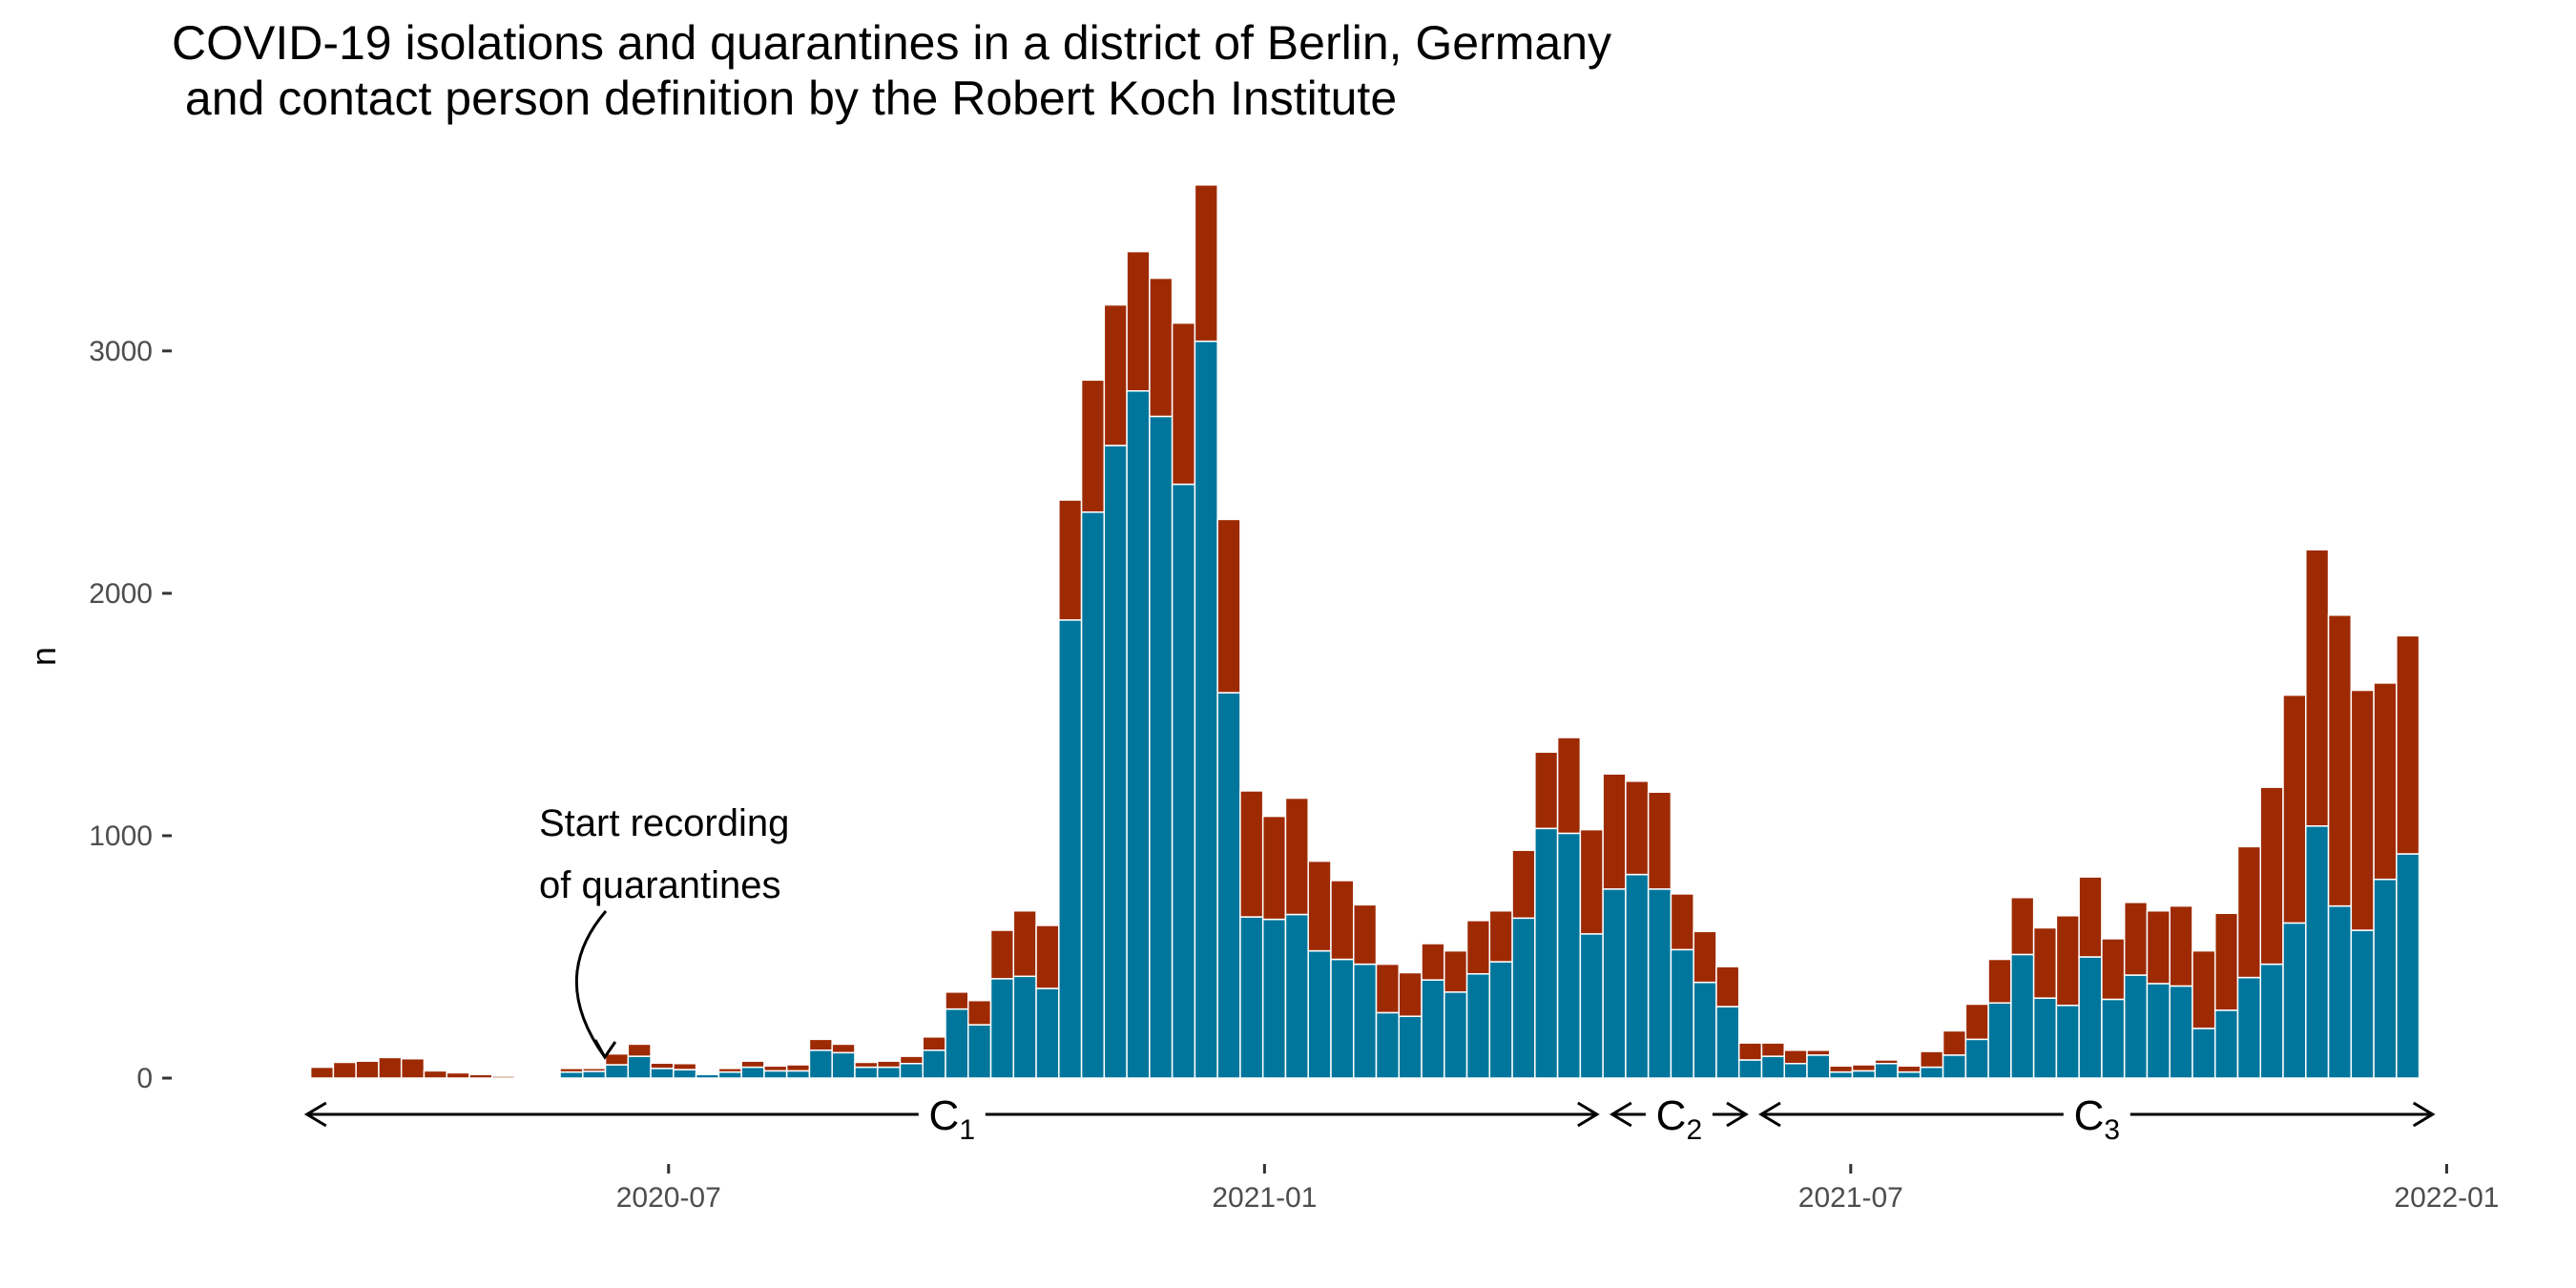  What do you see at coordinates (1558, 1189) in the screenshot?
I see `x-axis: 2020-07 2021-01 2021-07 2022-01` at bounding box center [1558, 1189].